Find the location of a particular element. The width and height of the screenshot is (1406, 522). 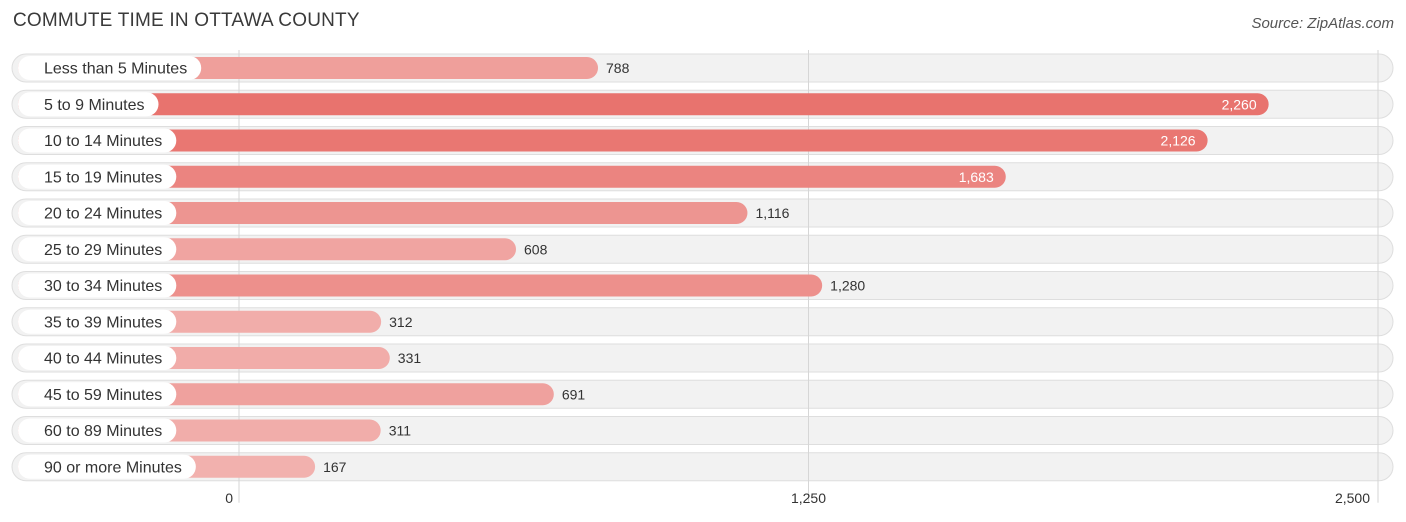

category-label: 10 to 14 Minutes is located at coordinates (103, 141).